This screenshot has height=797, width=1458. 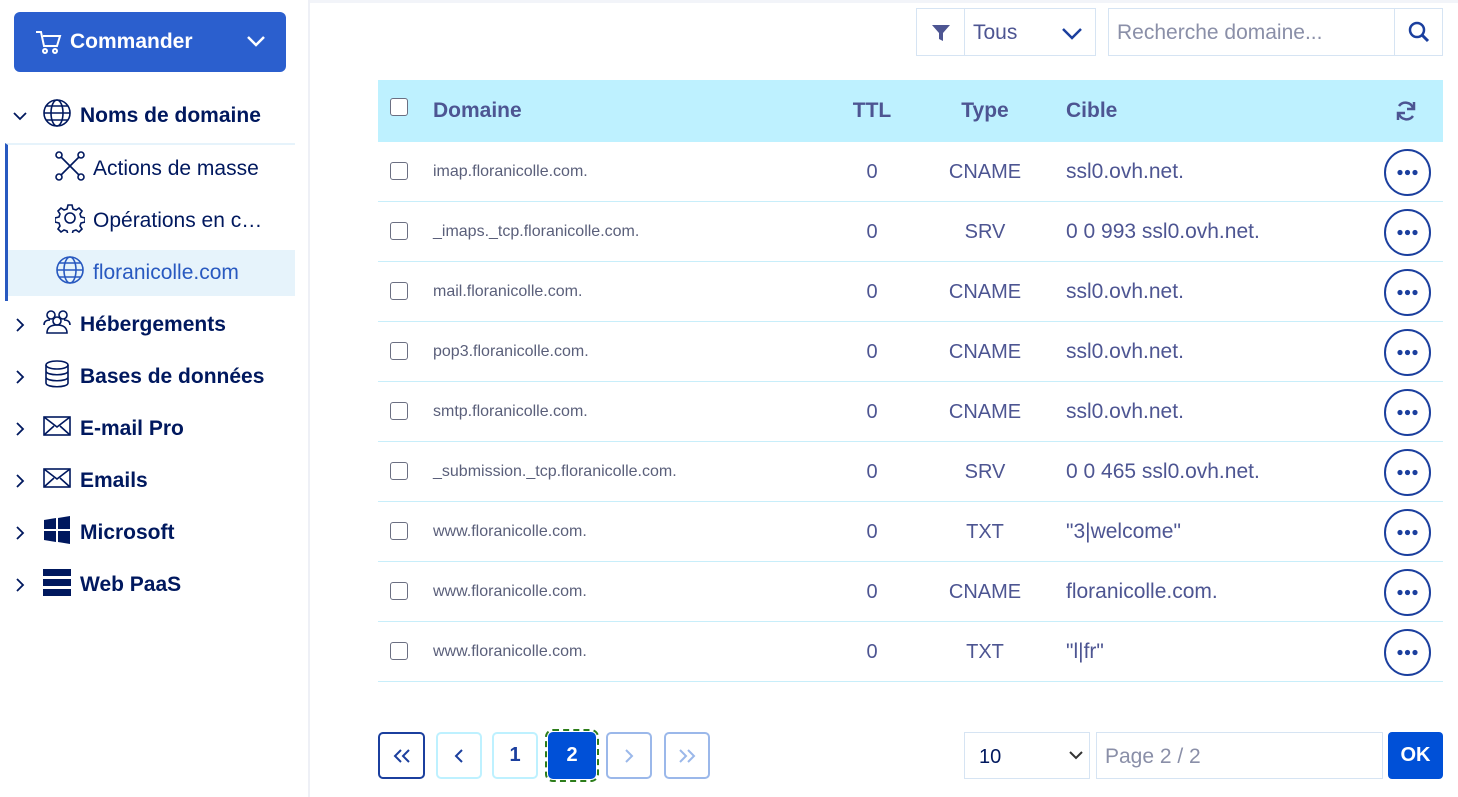 What do you see at coordinates (985, 531) in the screenshot?
I see `type-cell: TXT` at bounding box center [985, 531].